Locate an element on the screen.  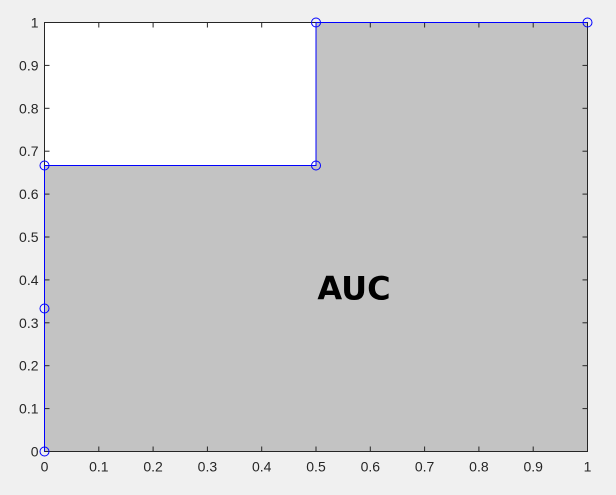
y-tick-label: 0.2 is located at coordinates (29, 366).